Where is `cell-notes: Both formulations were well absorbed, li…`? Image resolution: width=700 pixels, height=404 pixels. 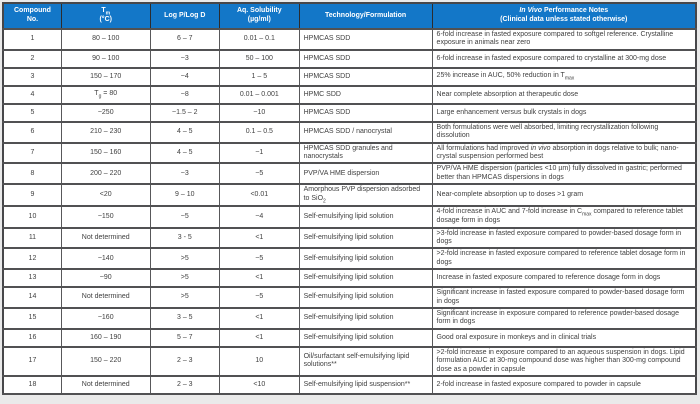 cell-notes: Both formulations were well absorbed, li… is located at coordinates (564, 132).